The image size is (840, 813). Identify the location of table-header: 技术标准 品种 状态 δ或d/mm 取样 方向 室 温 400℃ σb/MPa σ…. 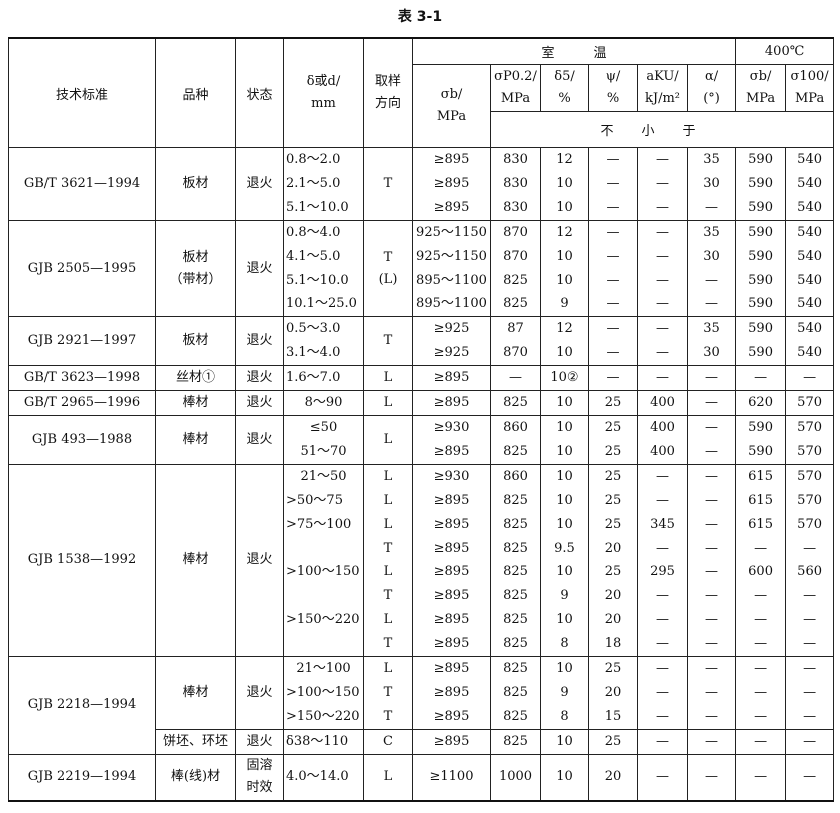
(421, 92).